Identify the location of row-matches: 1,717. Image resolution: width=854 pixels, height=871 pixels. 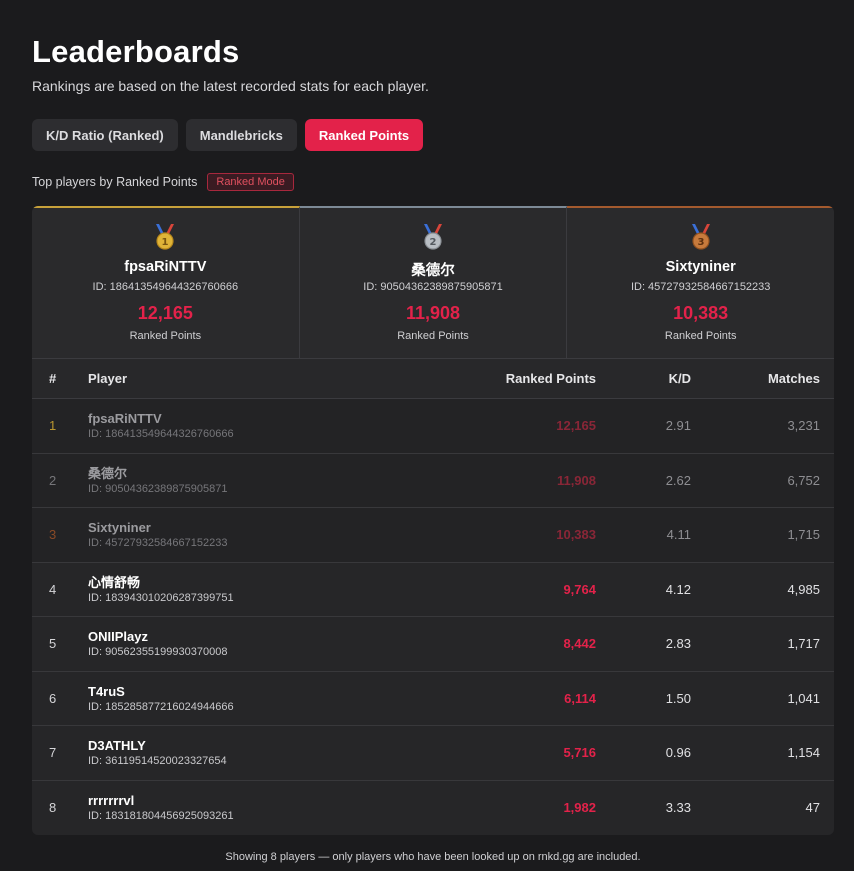
(803, 644).